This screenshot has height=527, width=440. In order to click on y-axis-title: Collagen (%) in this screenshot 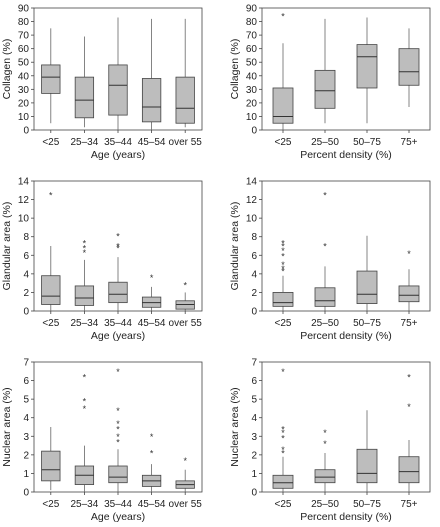, I will do `click(235, 69)`.